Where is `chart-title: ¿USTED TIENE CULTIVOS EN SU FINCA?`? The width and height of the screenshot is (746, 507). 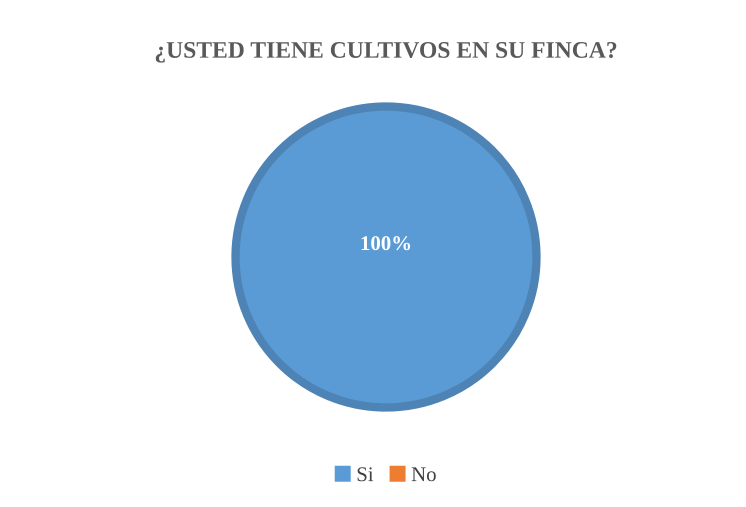
chart-title: ¿USTED TIENE CULTIVOS EN SU FINCA? is located at coordinates (386, 52).